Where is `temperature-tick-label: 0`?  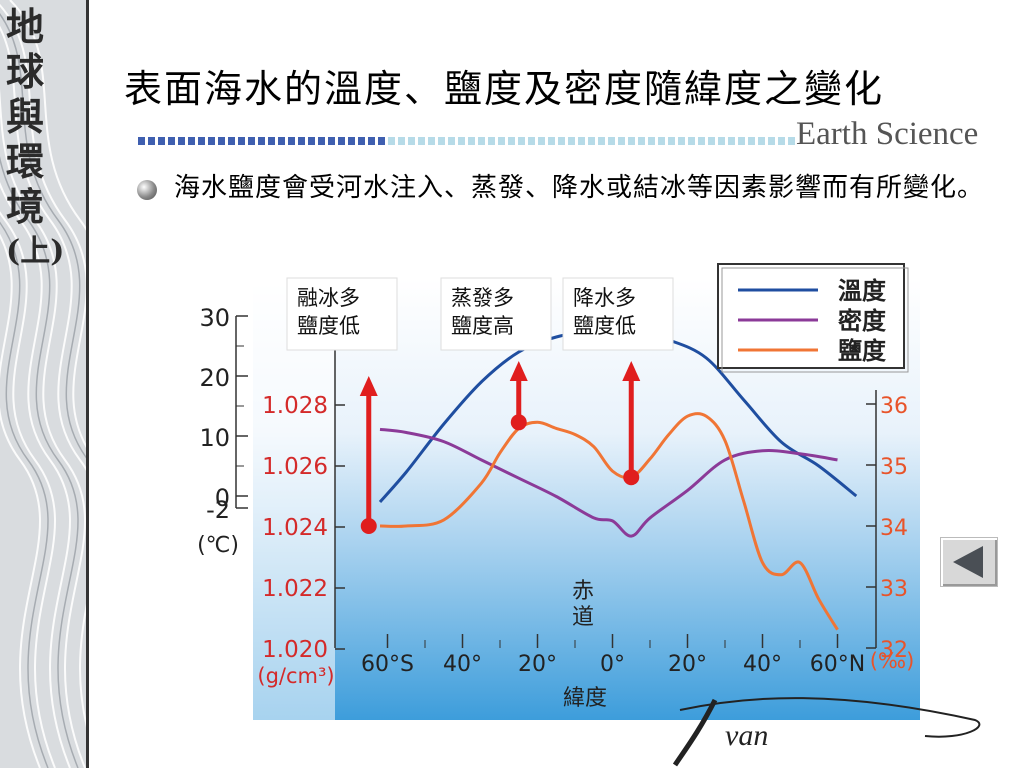 temperature-tick-label: 0 is located at coordinates (222, 498).